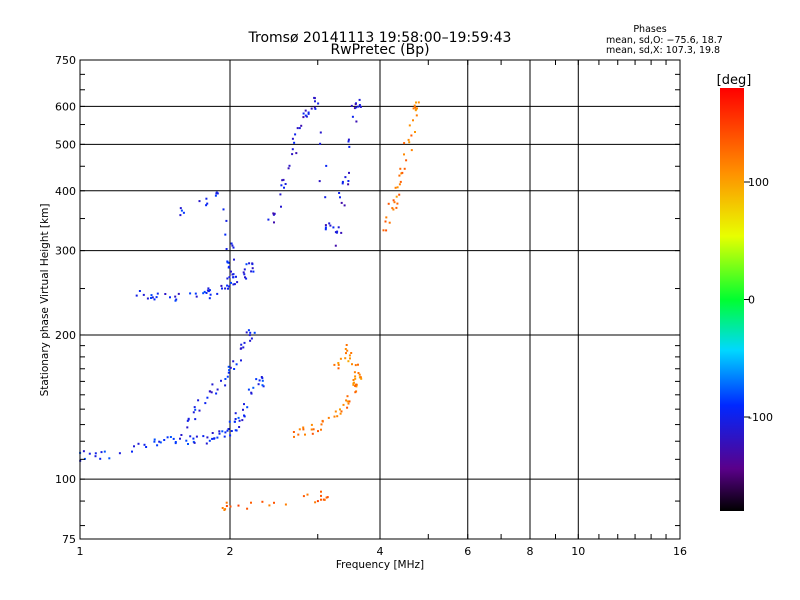 Image resolution: width=800 pixels, height=600 pixels. Describe the element at coordinates (732, 299) in the screenshot. I see `colorbar` at that location.